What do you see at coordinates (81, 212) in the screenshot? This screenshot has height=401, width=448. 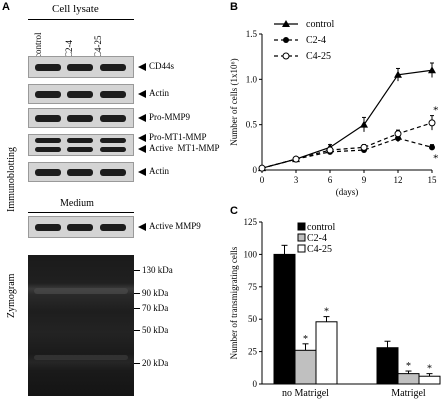 I see `medium-line` at bounding box center [81, 212].